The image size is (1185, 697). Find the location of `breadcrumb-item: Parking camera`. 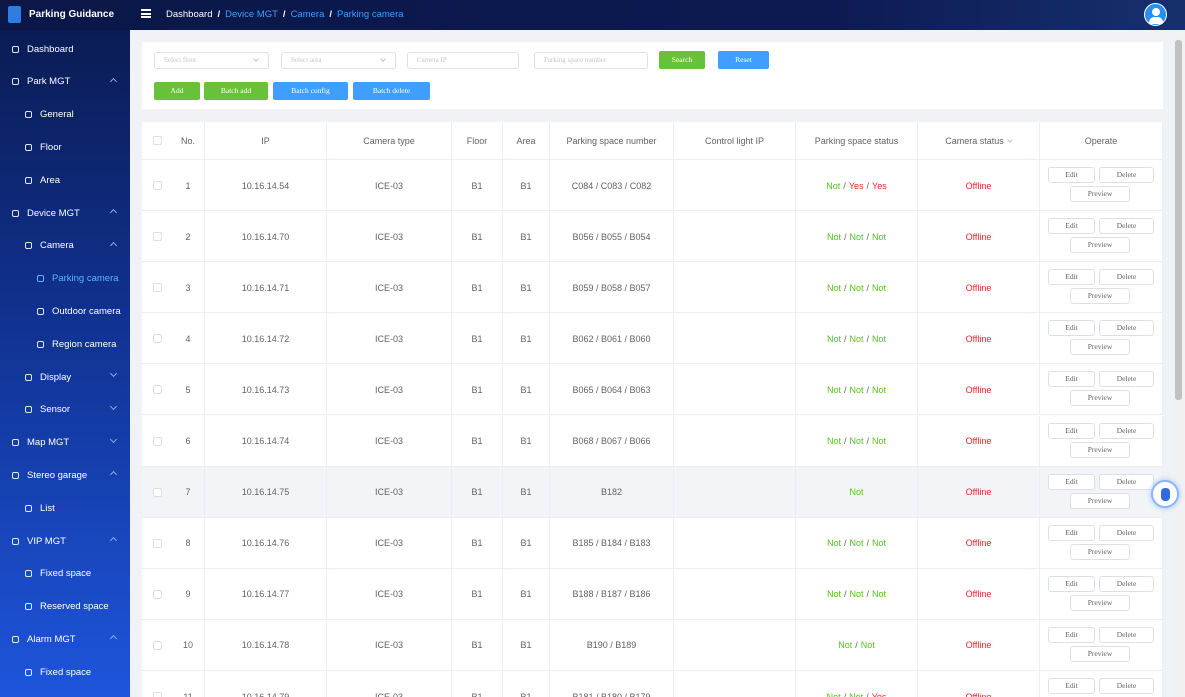

breadcrumb-item: Parking camera is located at coordinates (370, 14).